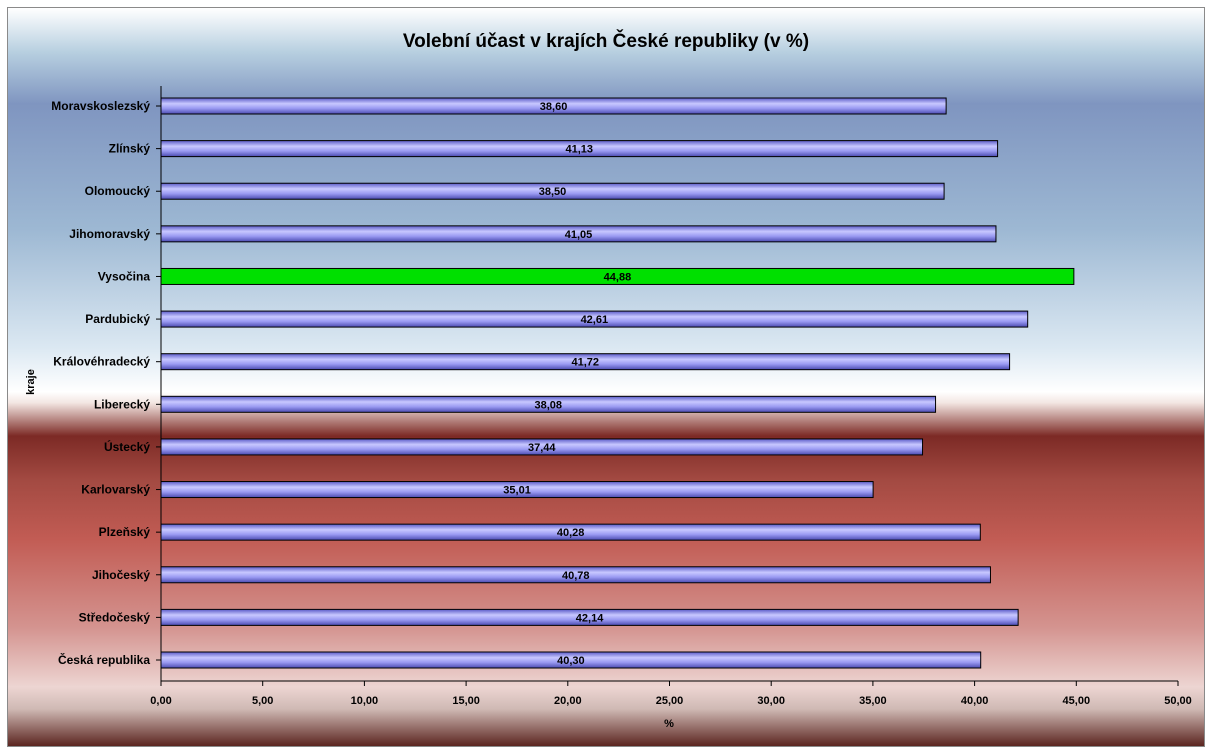  I want to click on category-label: Plzeňský, so click(125, 532).